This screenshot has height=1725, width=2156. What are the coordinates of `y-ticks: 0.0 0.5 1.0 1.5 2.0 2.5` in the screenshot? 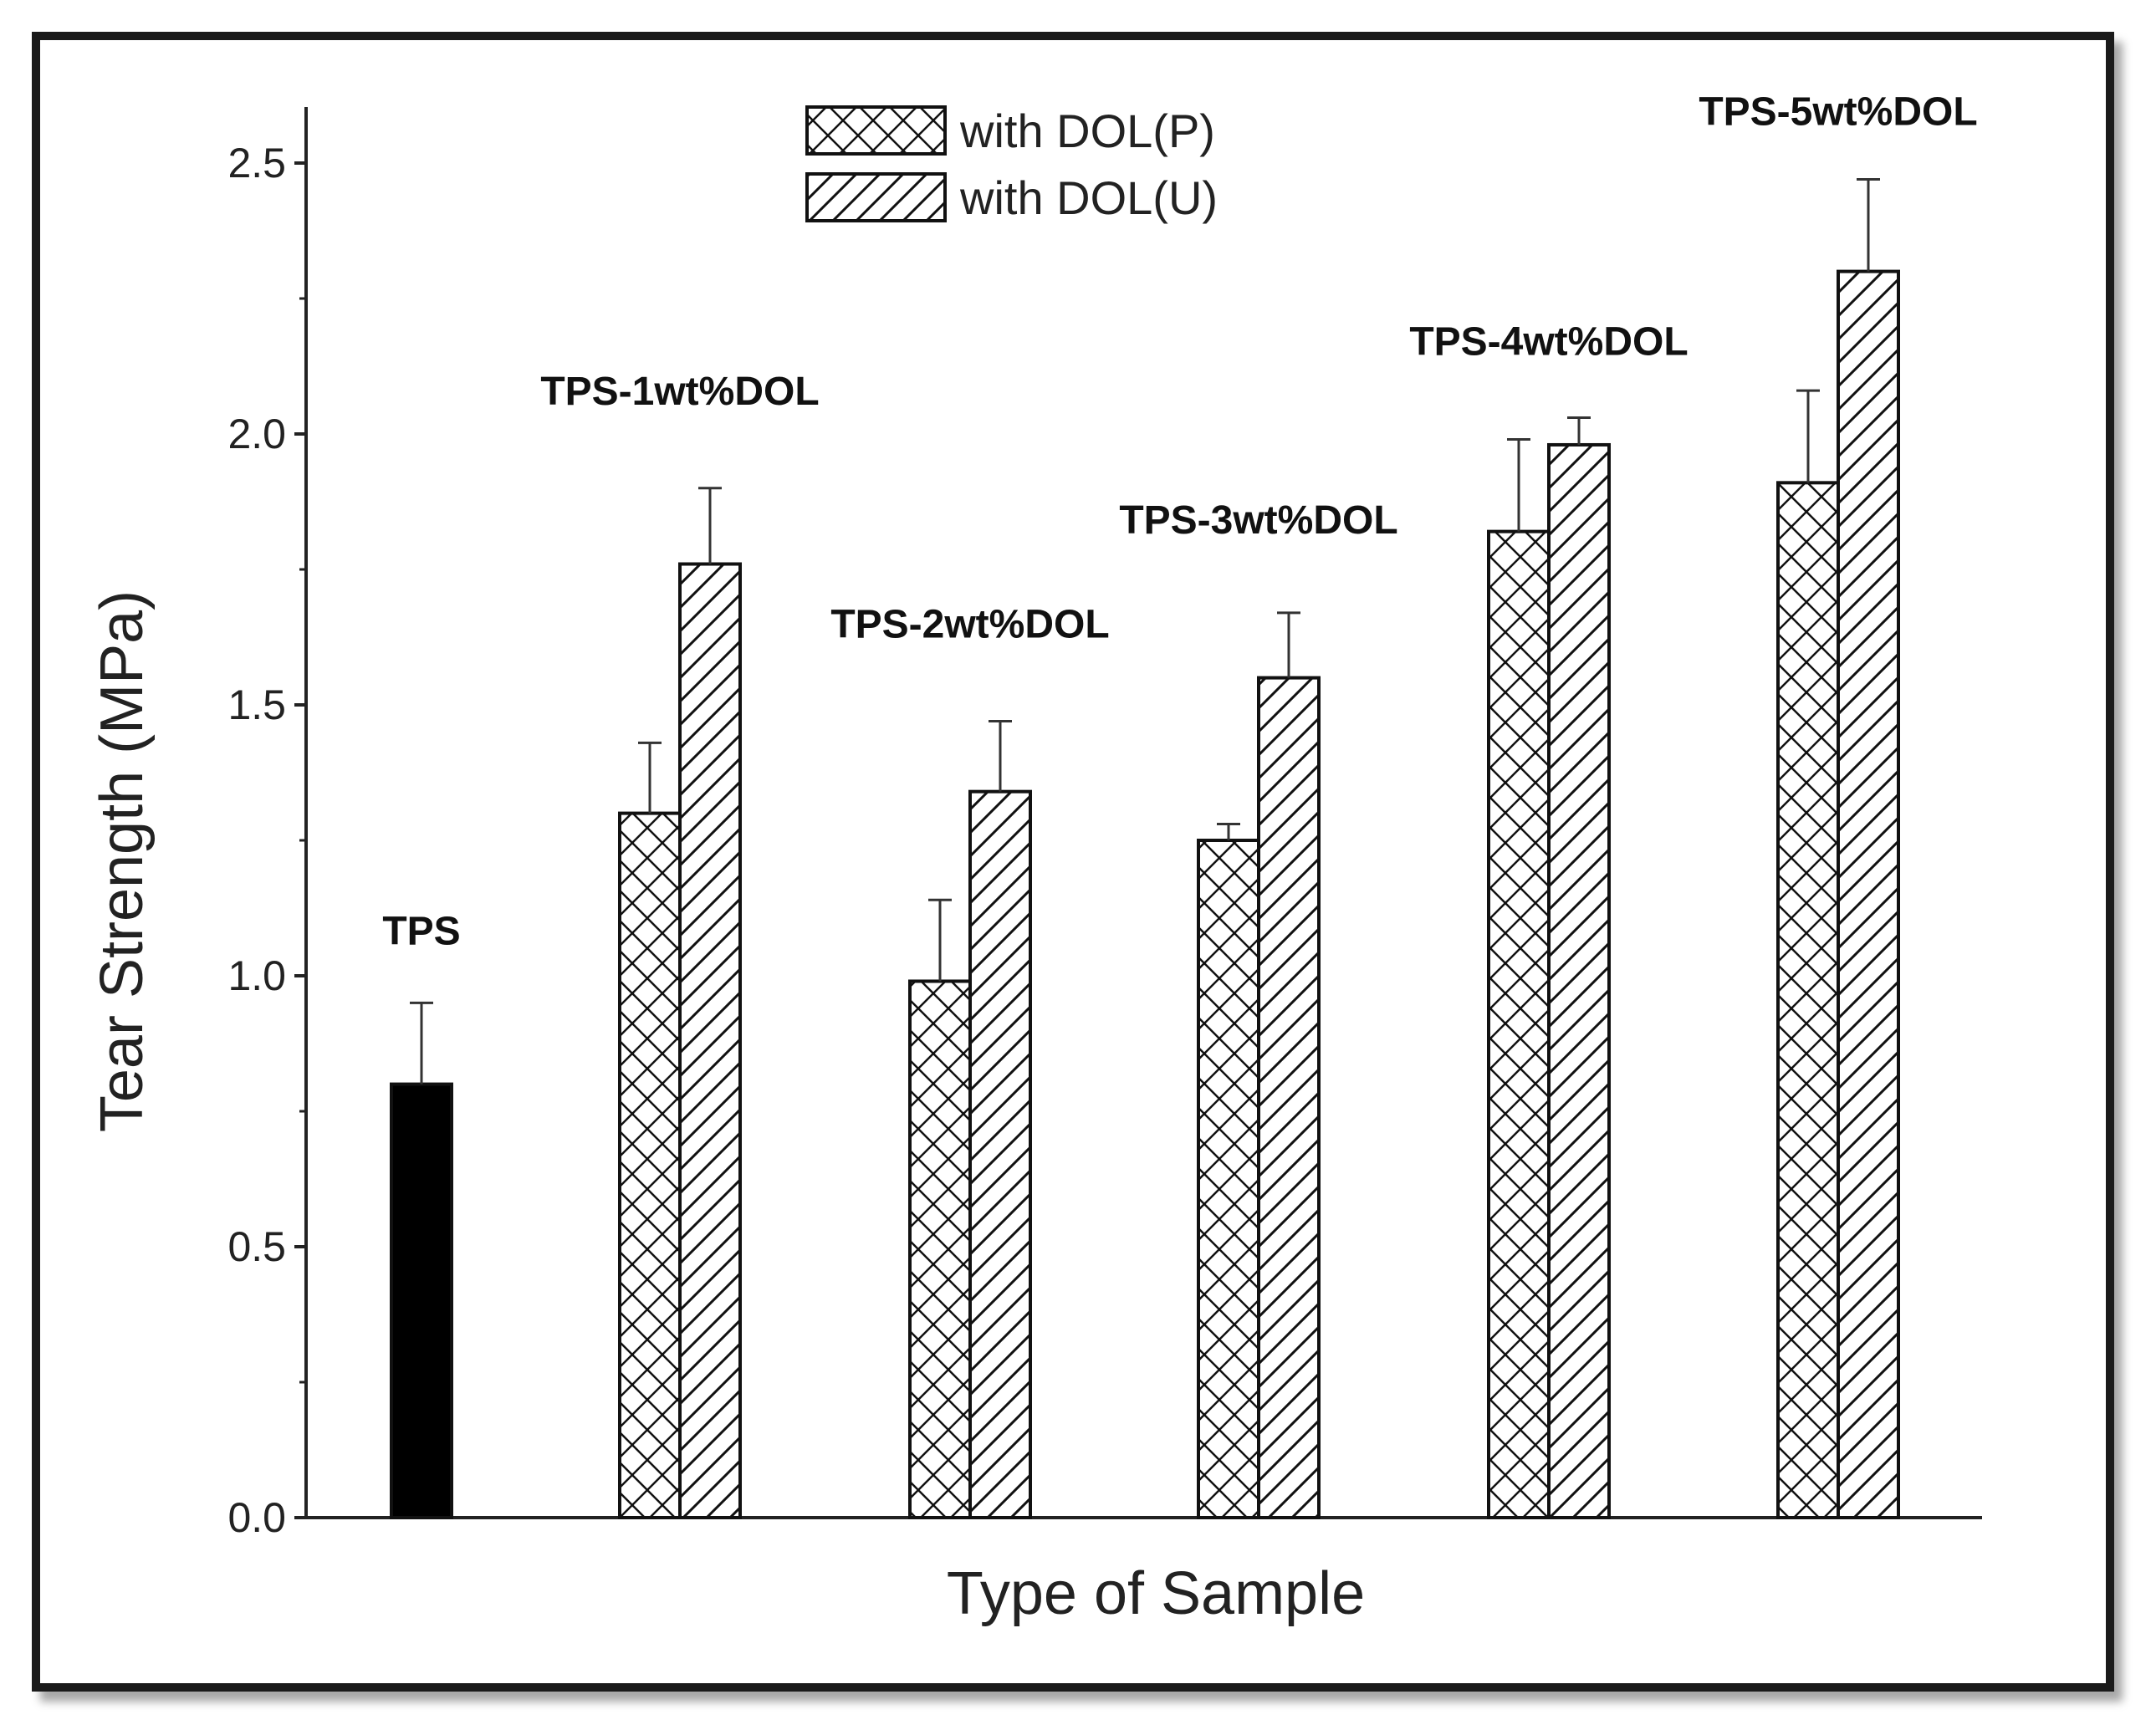 It's located at (266, 840).